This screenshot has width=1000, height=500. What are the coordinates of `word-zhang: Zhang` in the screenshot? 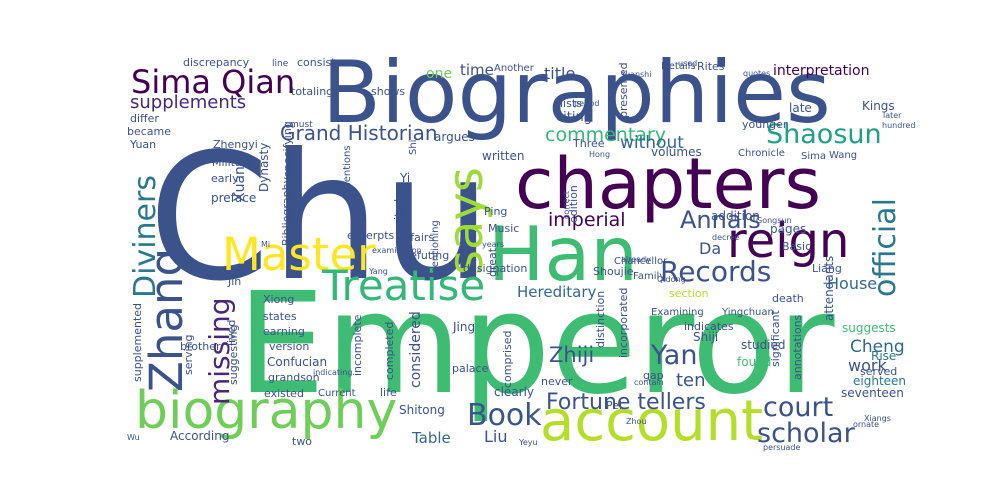 It's located at (166, 320).